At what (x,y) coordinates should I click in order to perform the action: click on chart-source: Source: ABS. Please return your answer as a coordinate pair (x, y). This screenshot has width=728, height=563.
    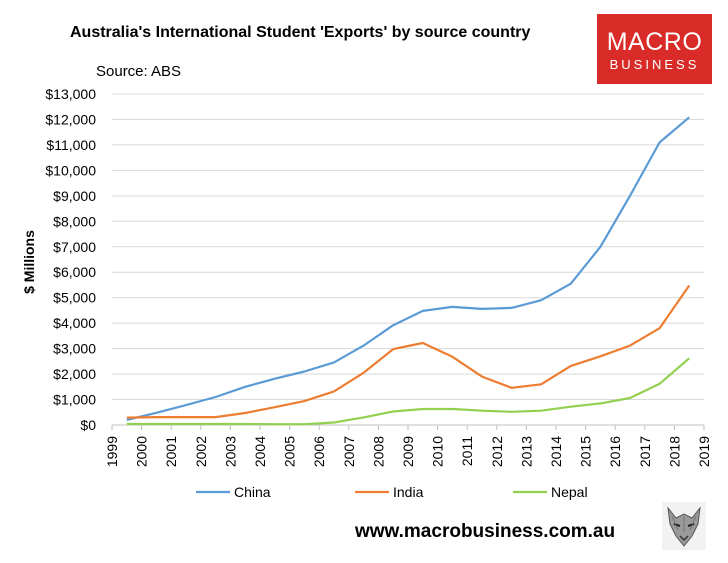
    Looking at the image, I should click on (139, 71).